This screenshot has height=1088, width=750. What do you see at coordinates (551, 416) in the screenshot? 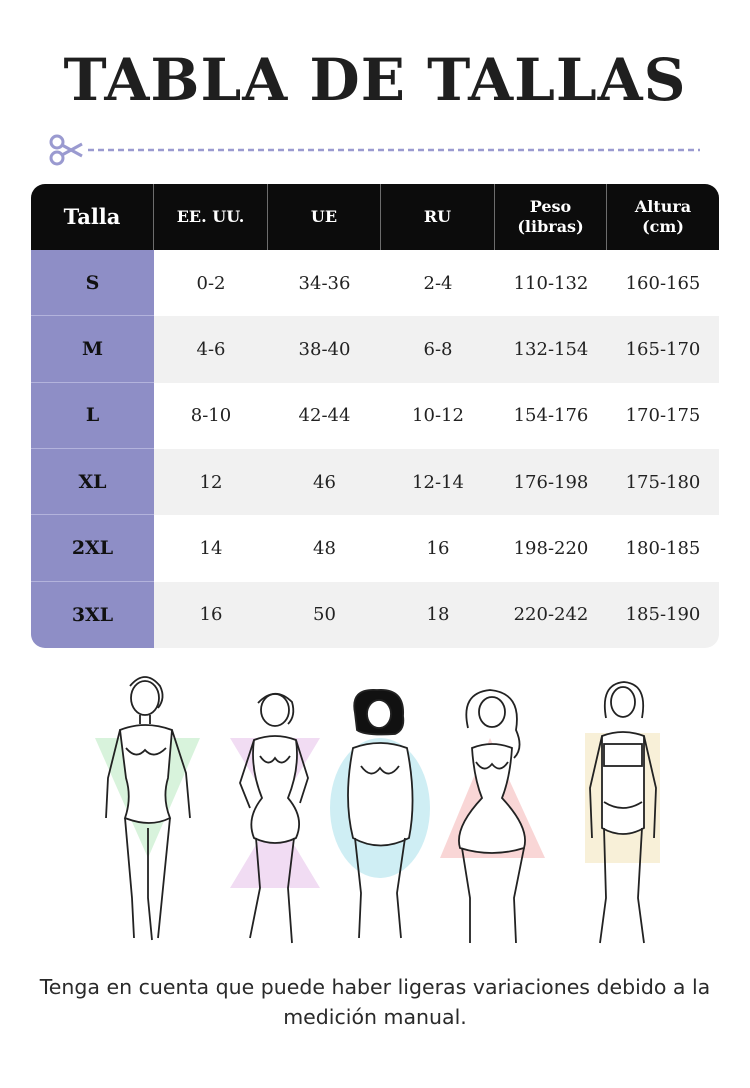
I see `table-cell: 154-176` at bounding box center [551, 416].